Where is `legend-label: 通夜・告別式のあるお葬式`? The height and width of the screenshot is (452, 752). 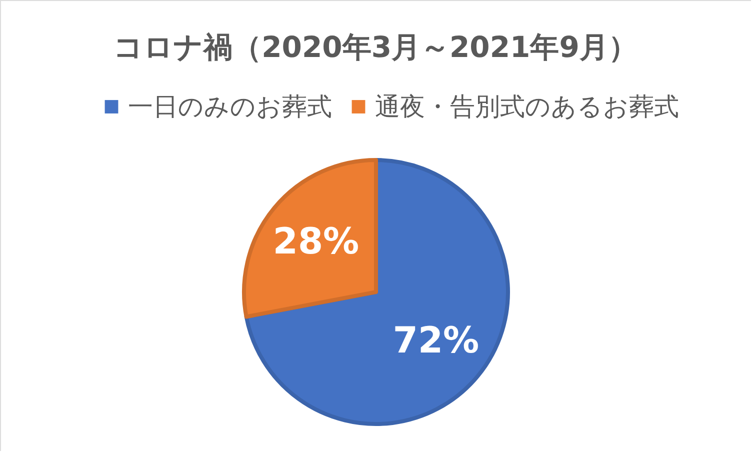 legend-label: 通夜・告別式のあるお葬式 is located at coordinates (527, 106).